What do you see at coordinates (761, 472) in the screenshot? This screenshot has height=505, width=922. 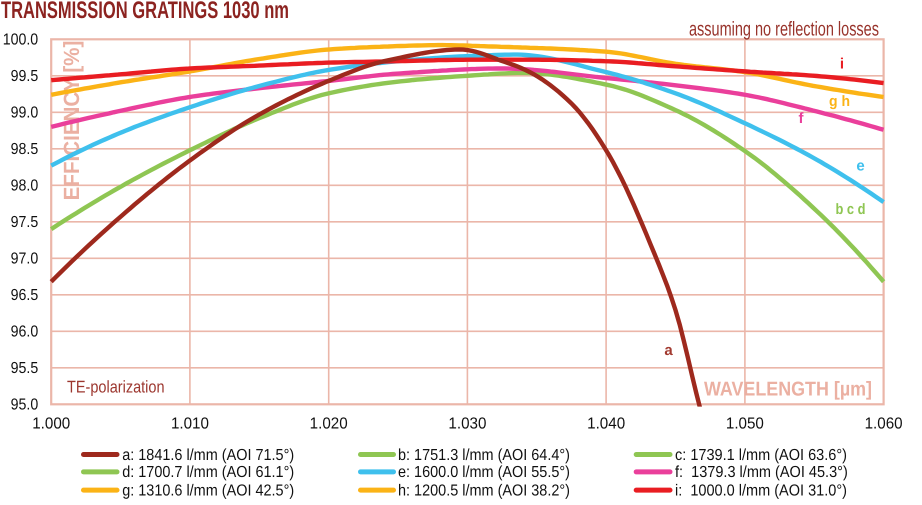 I see `svg-text: f: 1379.3 l/mm (AOI 45.3°)` at bounding box center [761, 472].